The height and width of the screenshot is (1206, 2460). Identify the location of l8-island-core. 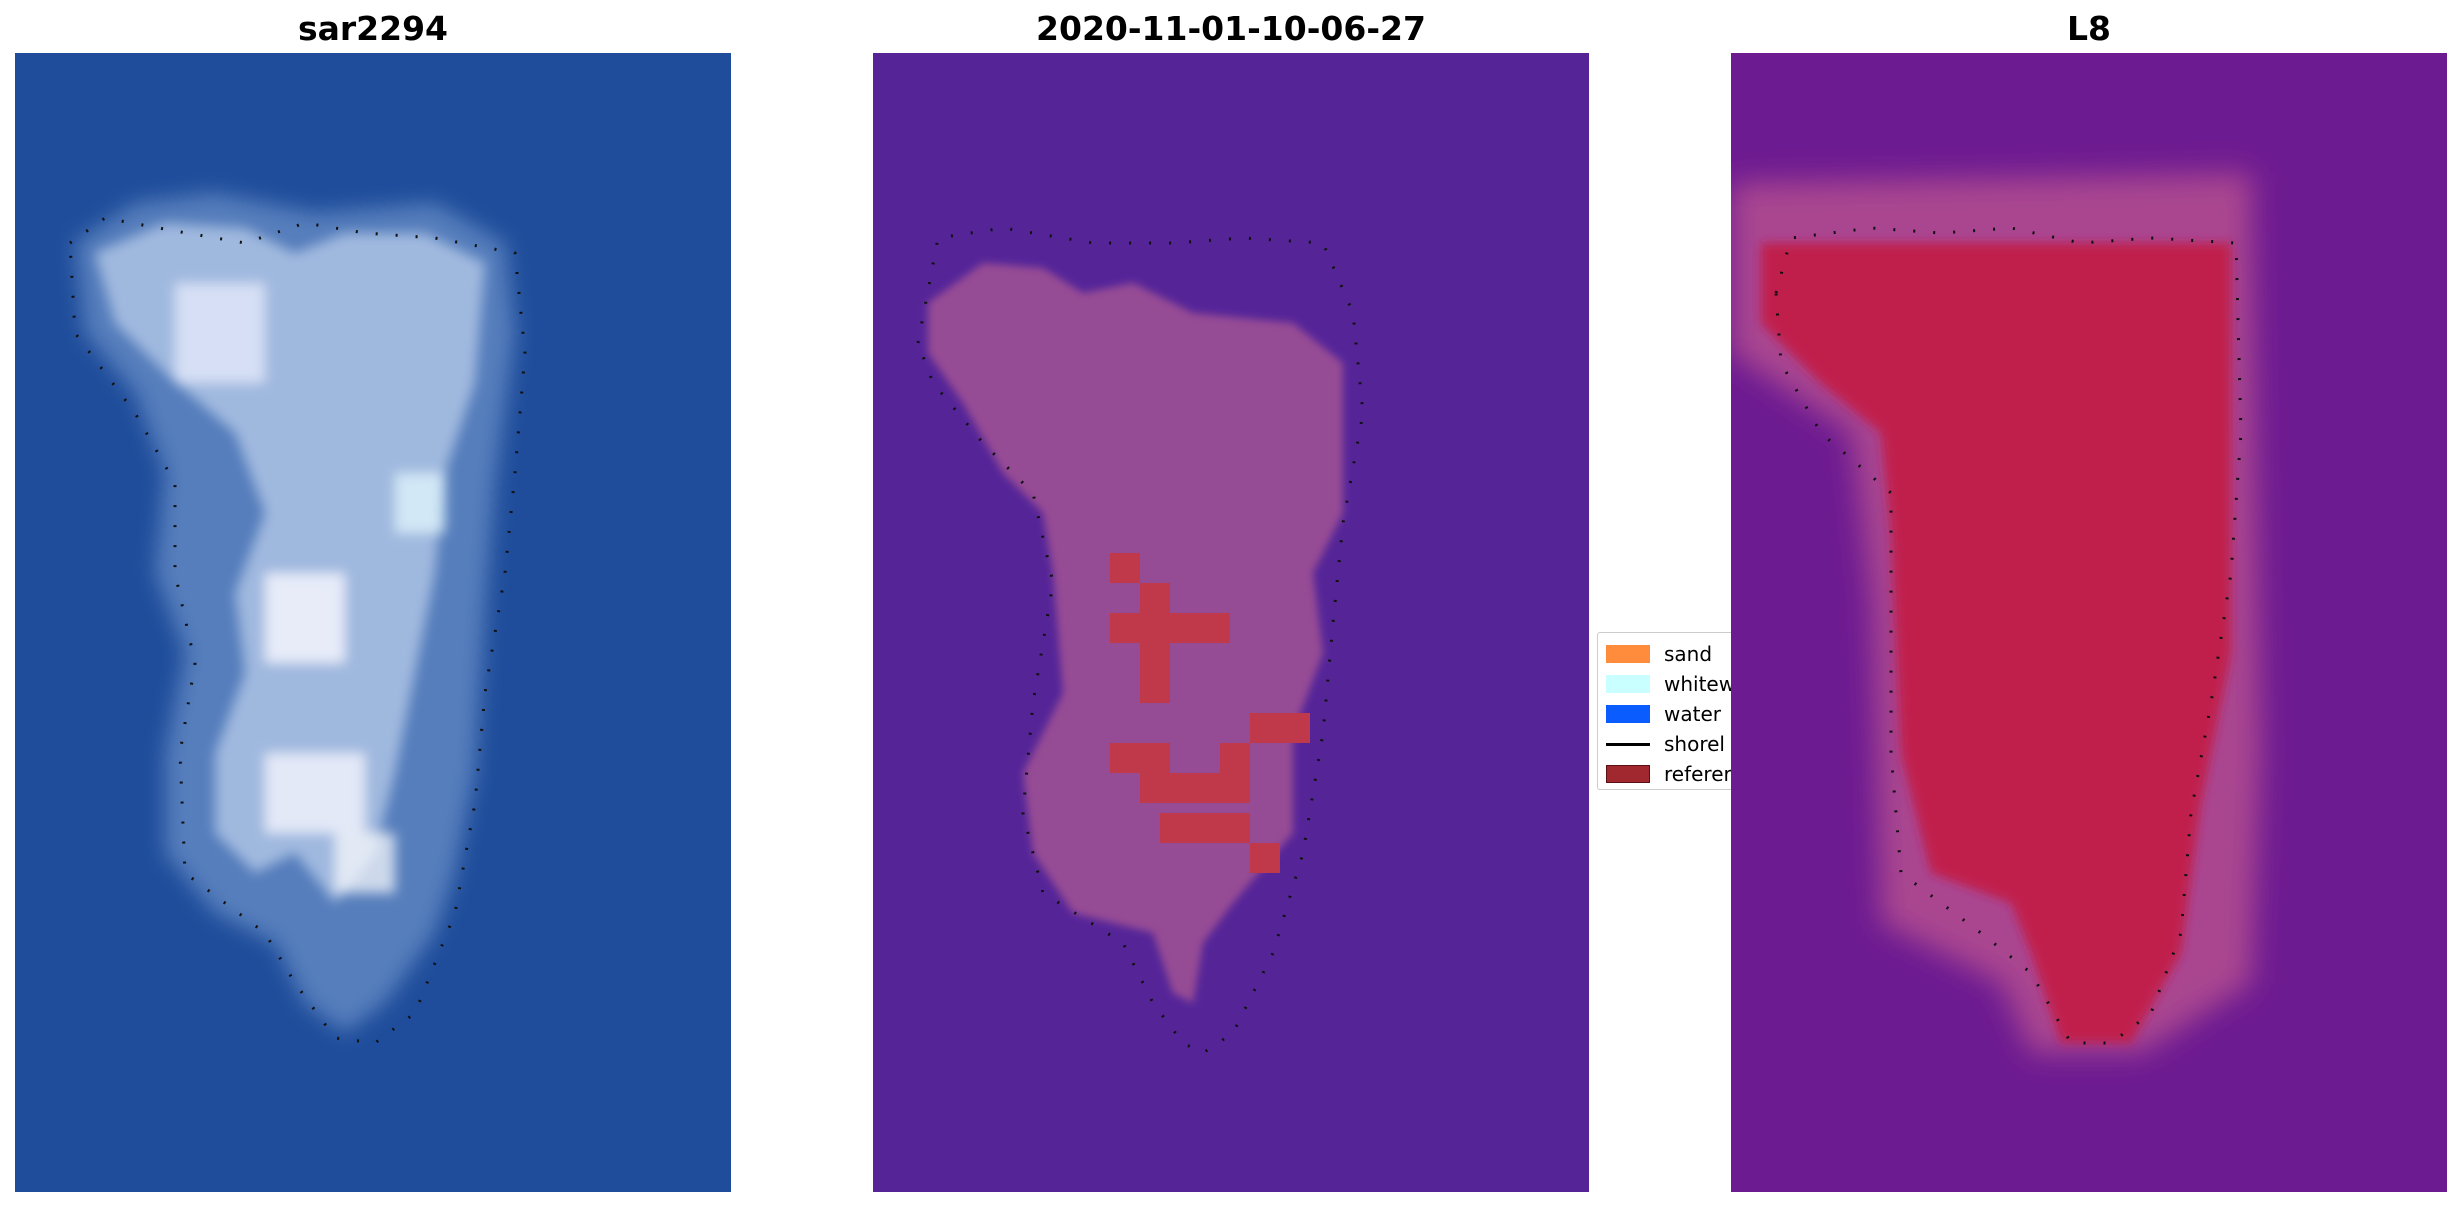
(1996, 643).